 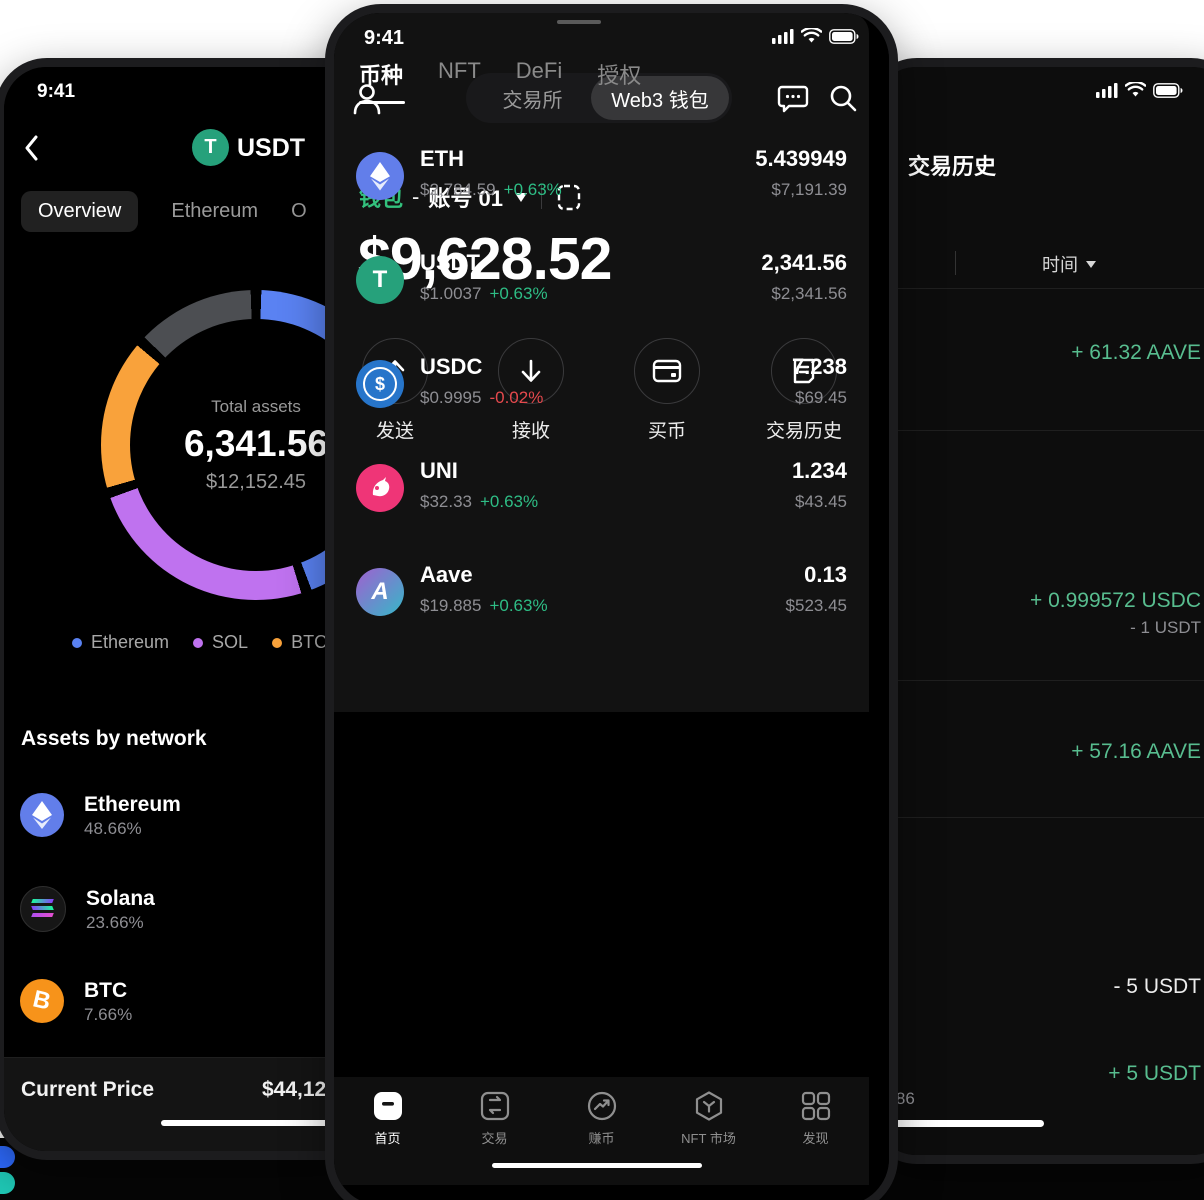 I want to click on wifi-icon, so click(x=811, y=35).